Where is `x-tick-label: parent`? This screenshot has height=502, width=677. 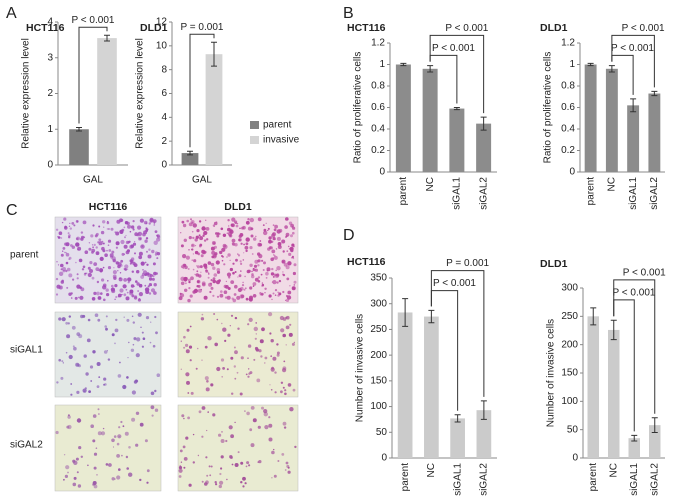 x-tick-label: parent is located at coordinates (593, 477).